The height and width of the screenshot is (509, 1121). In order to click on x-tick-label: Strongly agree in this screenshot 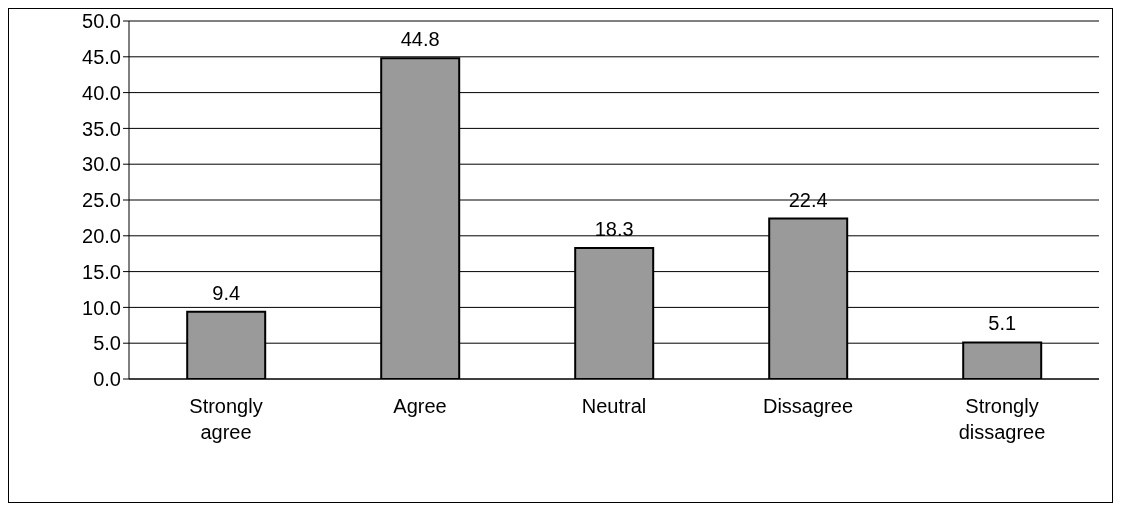, I will do `click(226, 419)`.